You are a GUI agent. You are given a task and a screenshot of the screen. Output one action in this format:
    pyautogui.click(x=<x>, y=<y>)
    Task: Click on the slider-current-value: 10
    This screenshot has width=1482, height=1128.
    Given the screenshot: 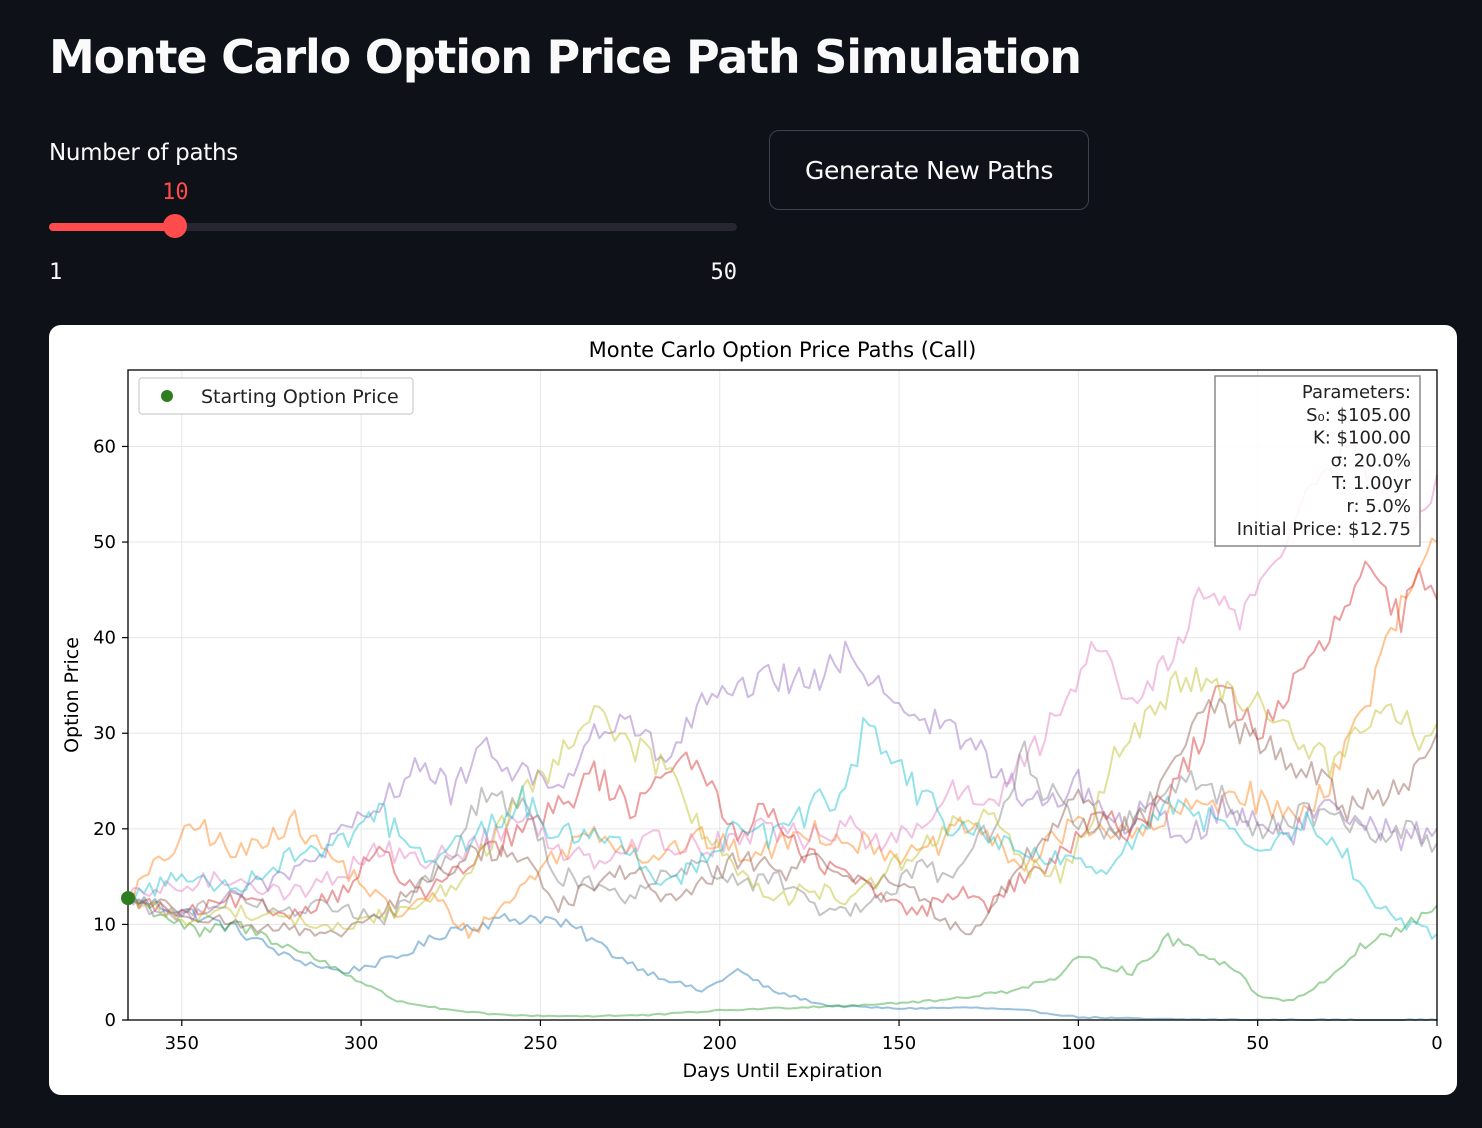 What is the action you would take?
    pyautogui.click(x=175, y=192)
    